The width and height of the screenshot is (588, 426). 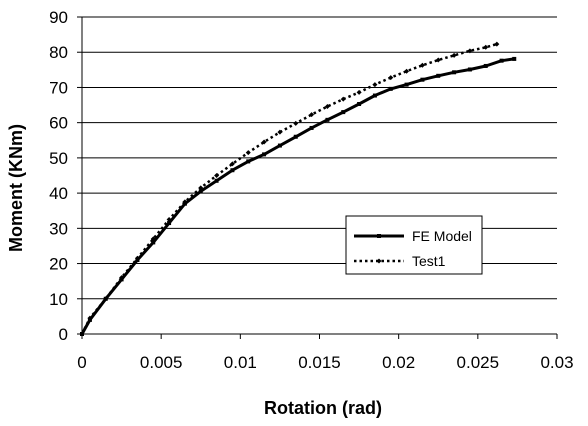 I want to click on y-tick-label-1: 10, so click(x=58, y=299).